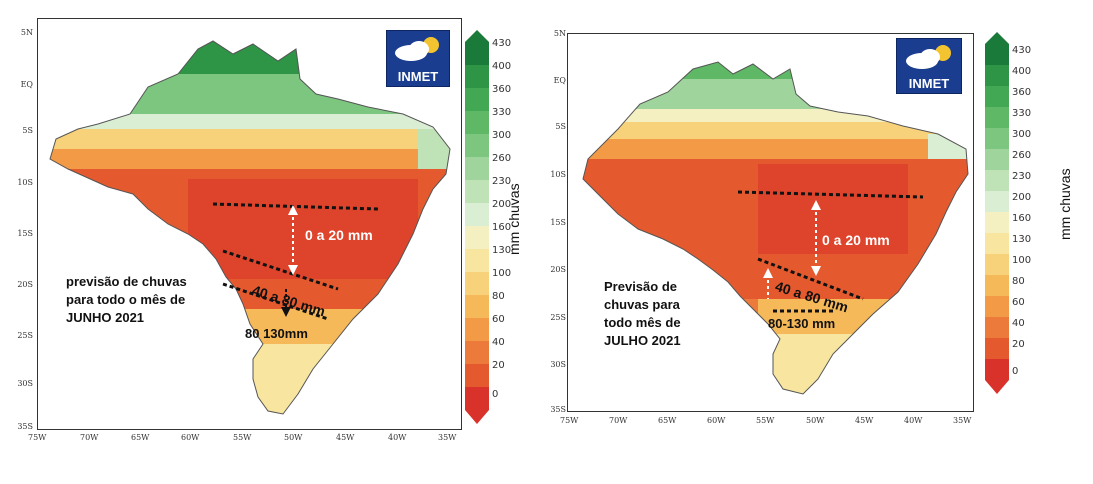 Image resolution: width=1093 pixels, height=484 pixels. What do you see at coordinates (642, 304) in the screenshot?
I see `note-line: chuvas para` at bounding box center [642, 304].